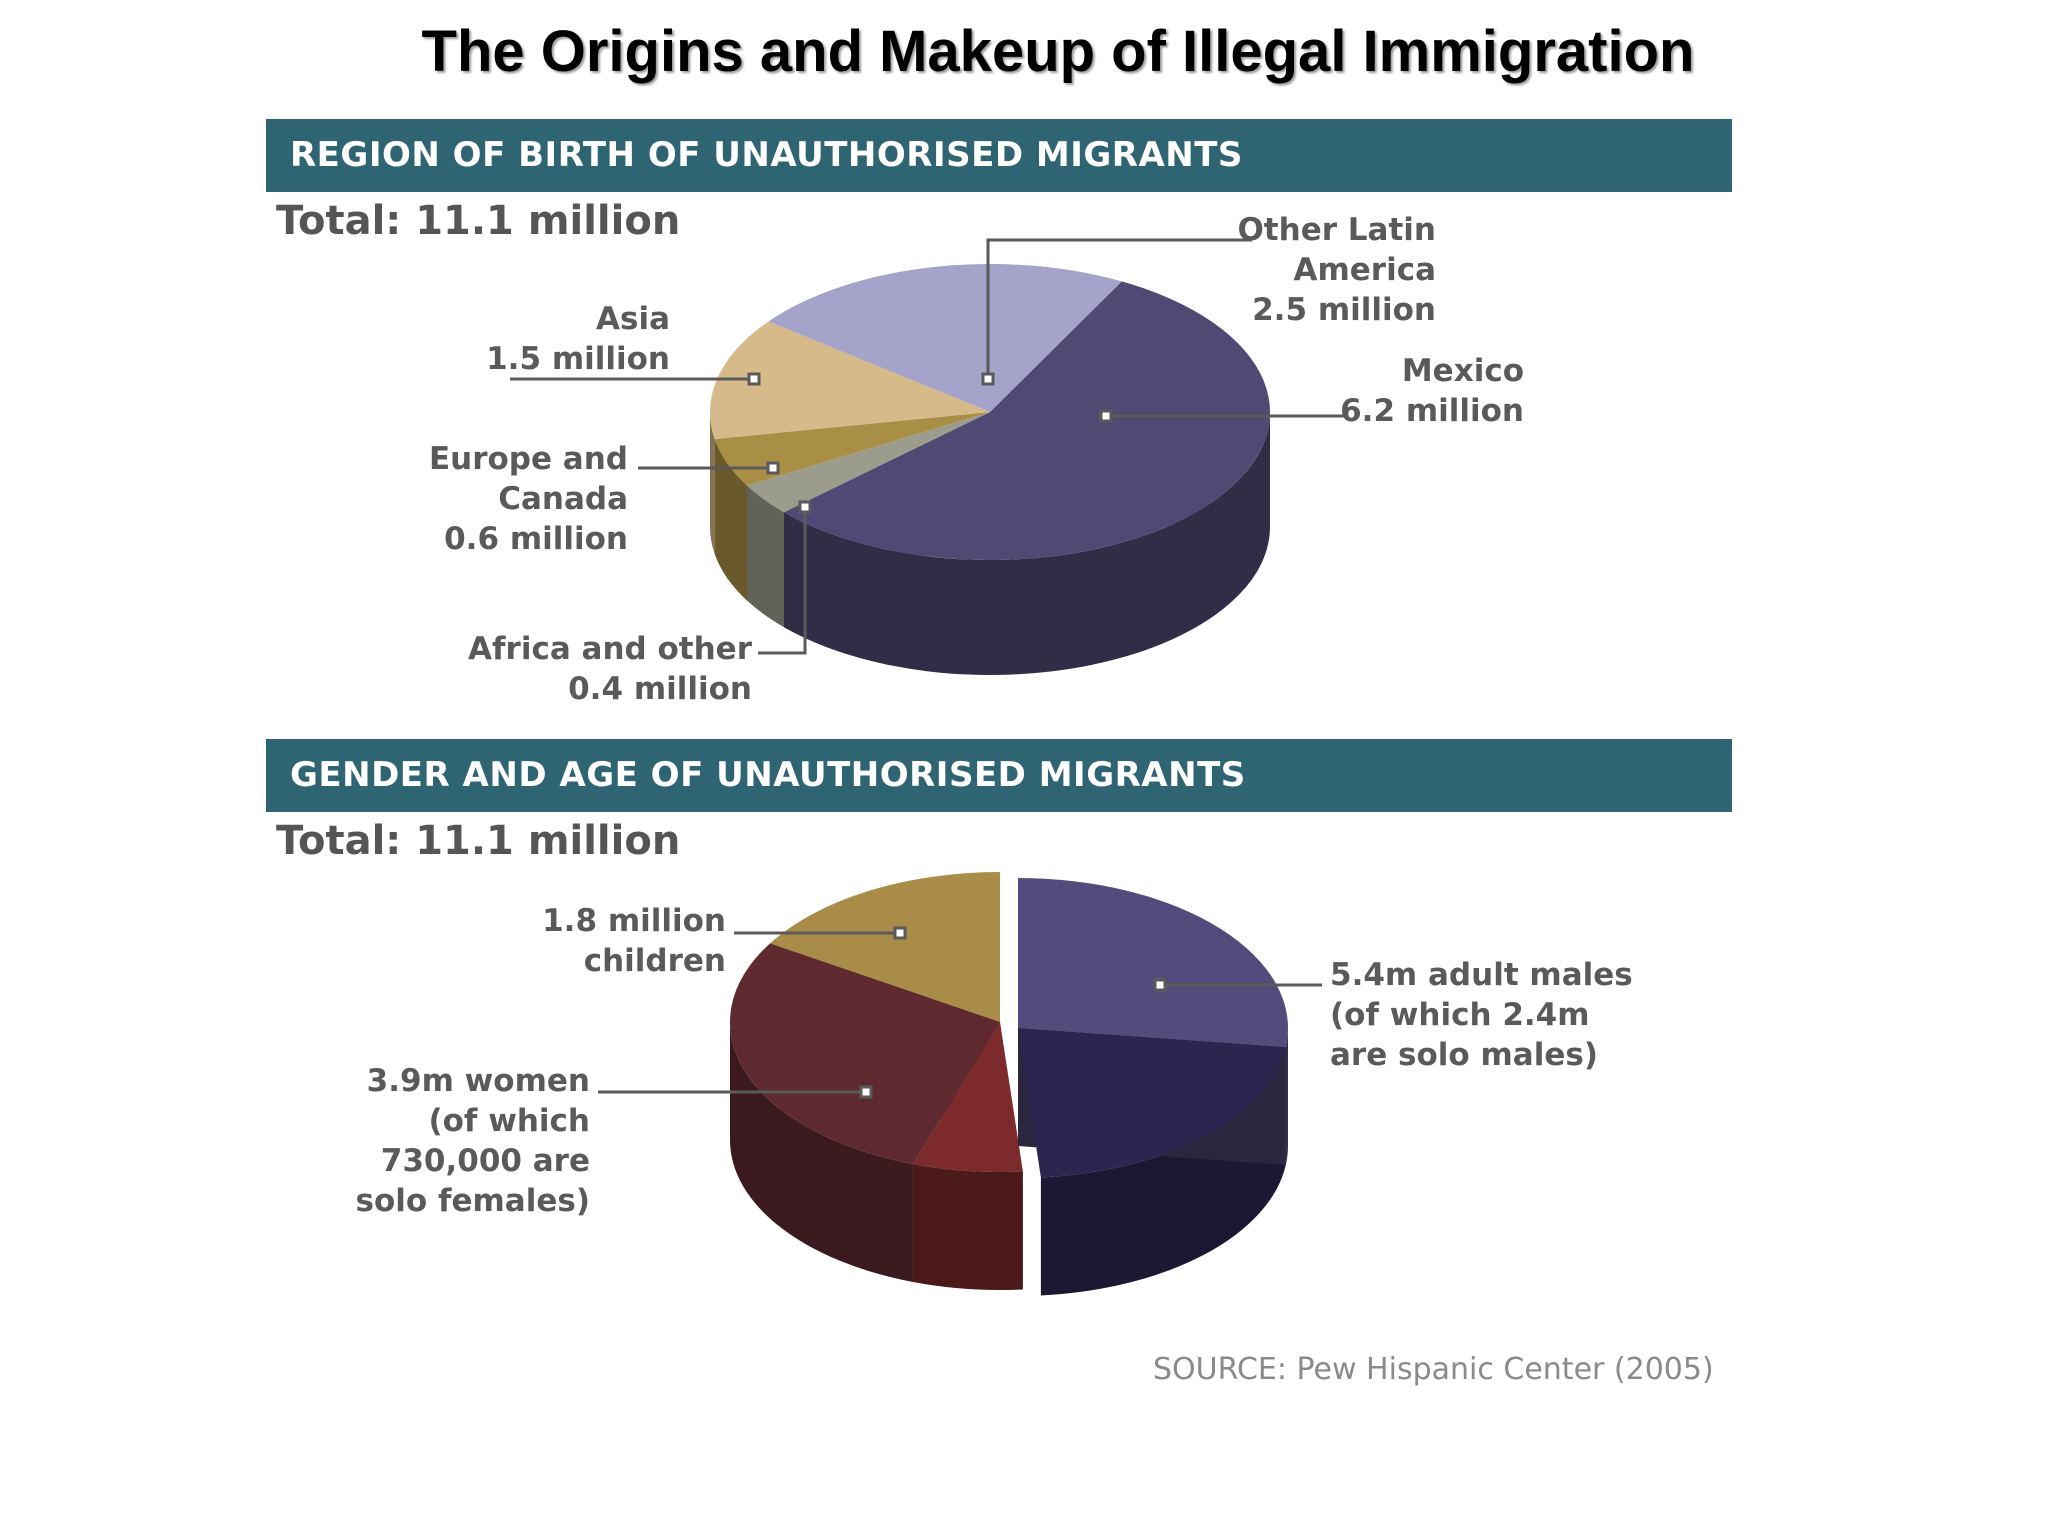 This screenshot has height=1535, width=2048. Describe the element at coordinates (478, 841) in the screenshot. I see `chart-2-total: Total: 11.1 million` at that location.